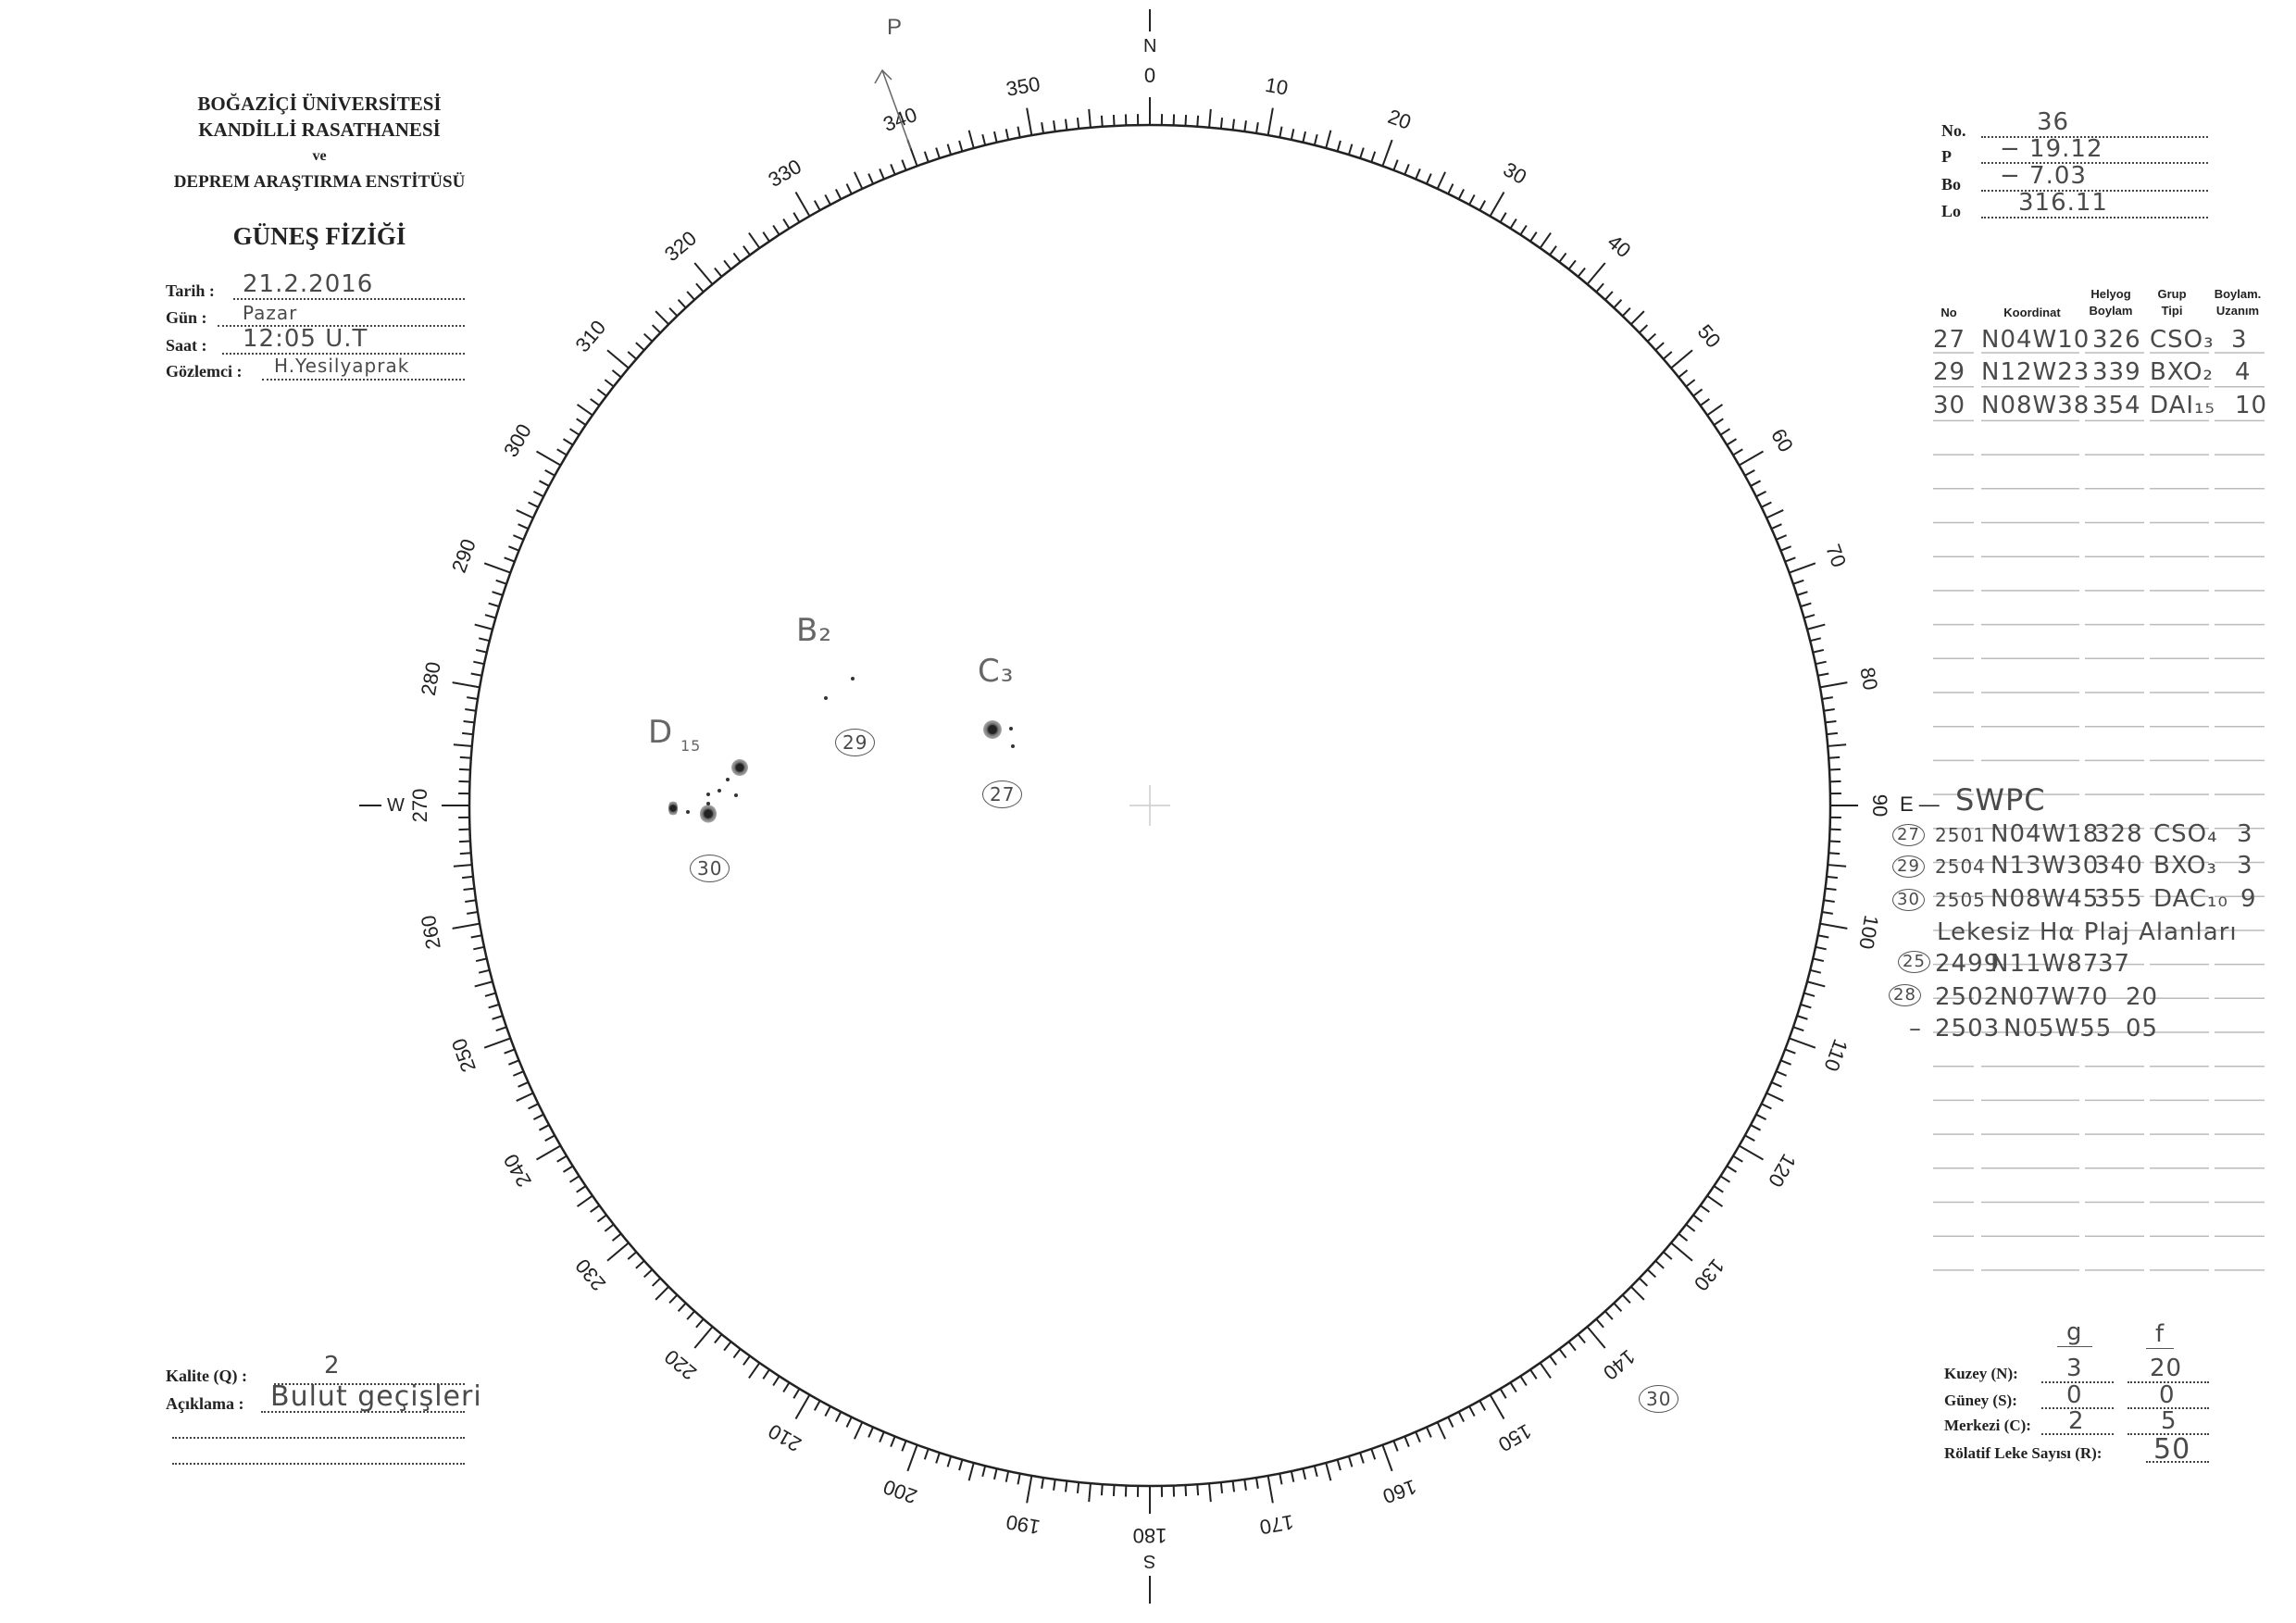  What do you see at coordinates (419, 806) in the screenshot?
I see `scale-label: 270` at bounding box center [419, 806].